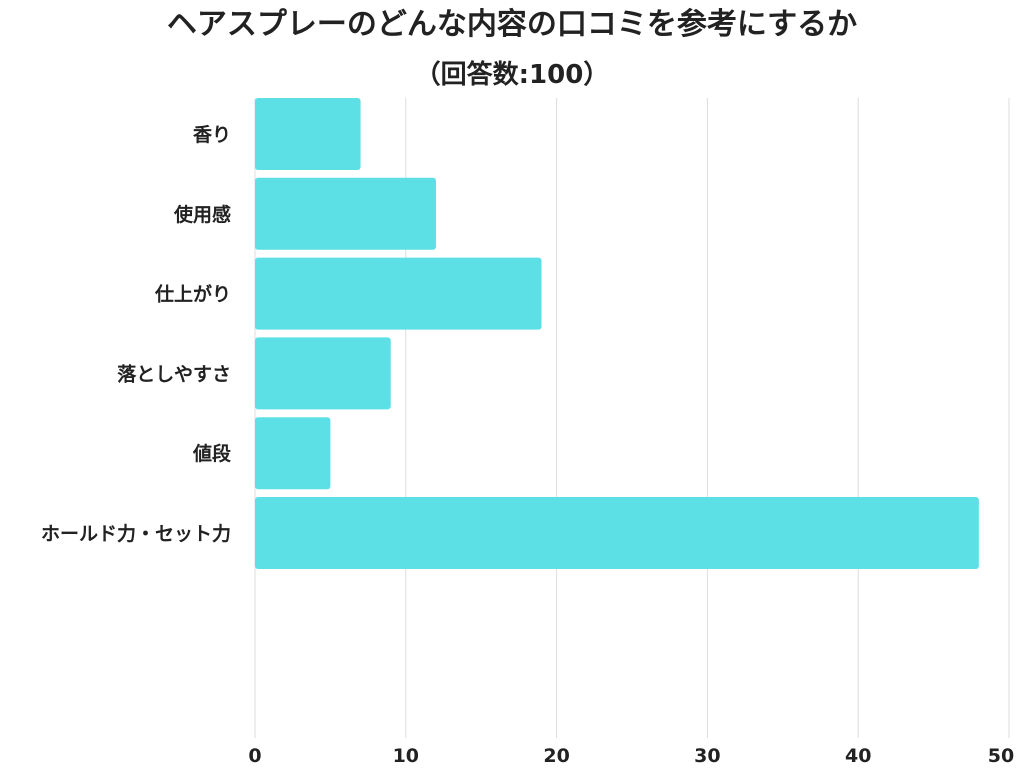 The width and height of the screenshot is (1024, 768). I want to click on chart-subtitle: （回答数:100）, so click(512, 75).